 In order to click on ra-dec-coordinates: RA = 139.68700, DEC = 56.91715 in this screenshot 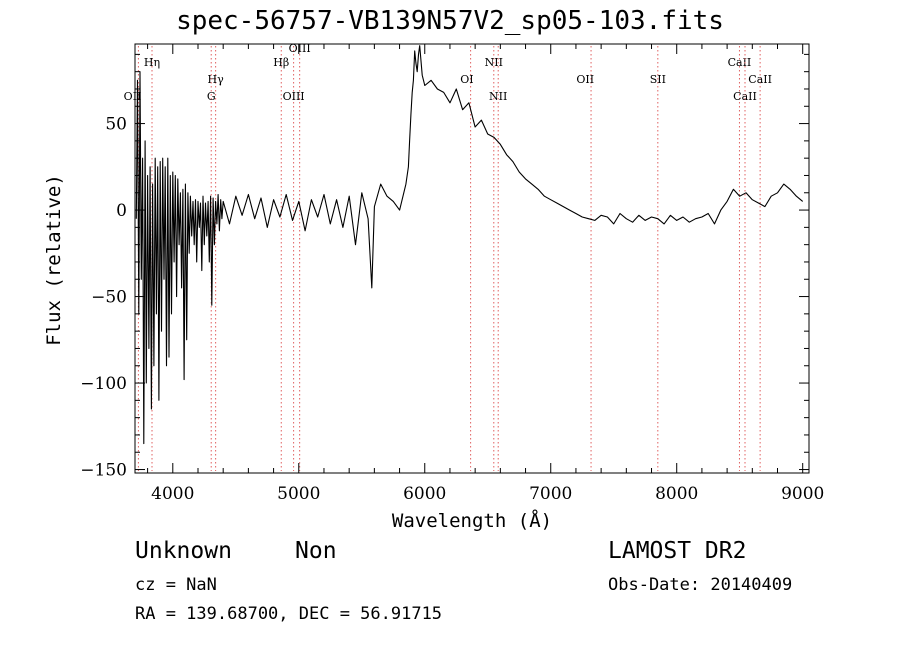, I will do `click(289, 614)`.